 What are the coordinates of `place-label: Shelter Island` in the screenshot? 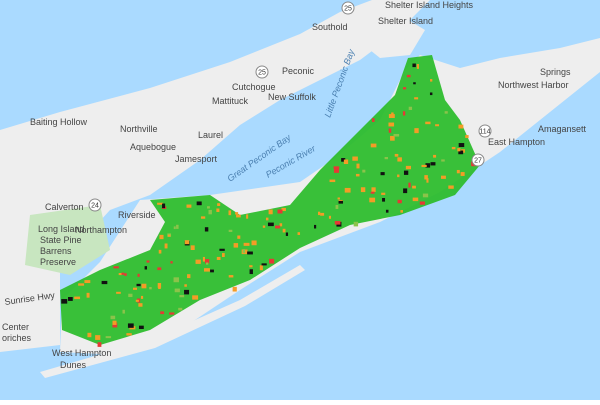 It's located at (405, 21).